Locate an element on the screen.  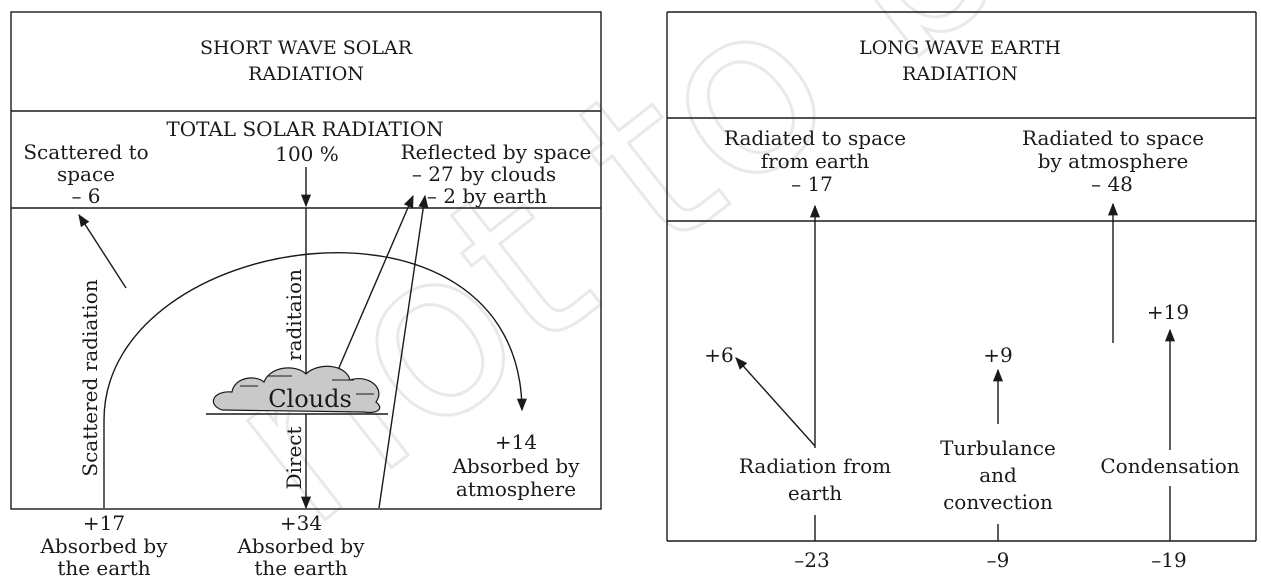
cloud-icon is located at coordinates (296, 389).